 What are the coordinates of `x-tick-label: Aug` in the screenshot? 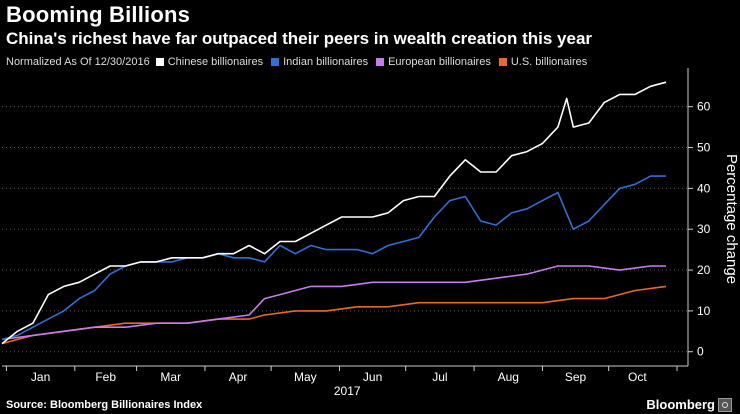 It's located at (508, 377).